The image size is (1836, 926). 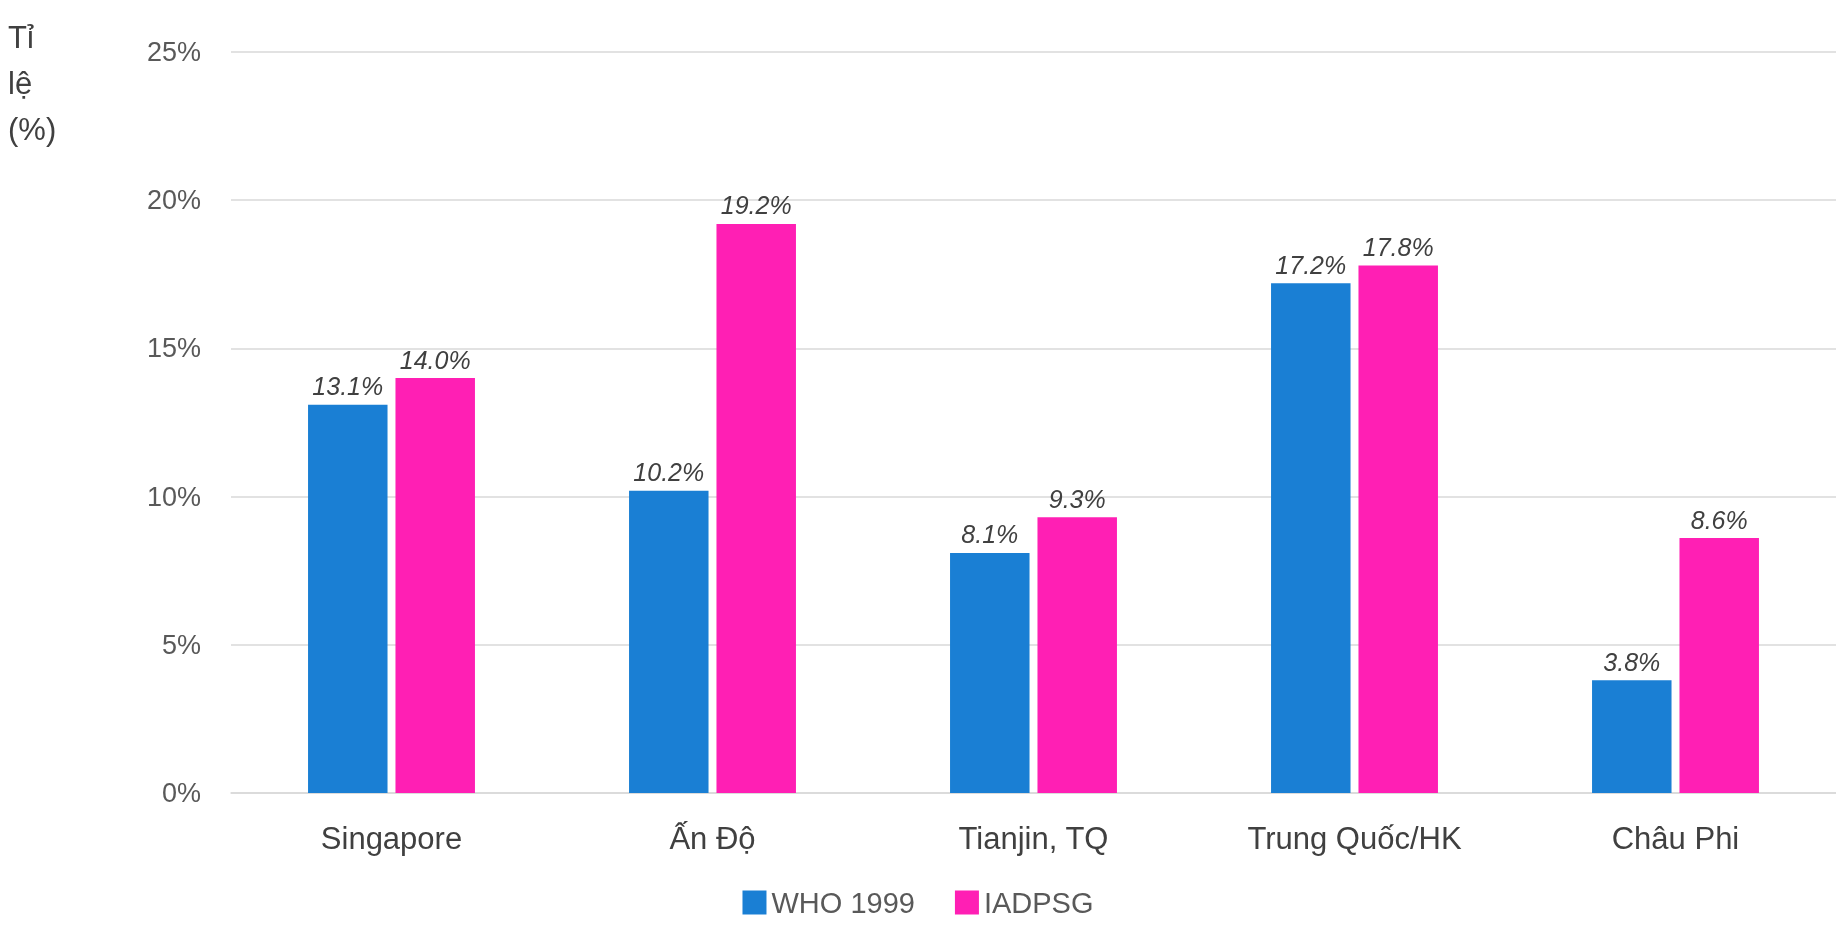 I want to click on y-tick-label: 20%, so click(x=173, y=200).